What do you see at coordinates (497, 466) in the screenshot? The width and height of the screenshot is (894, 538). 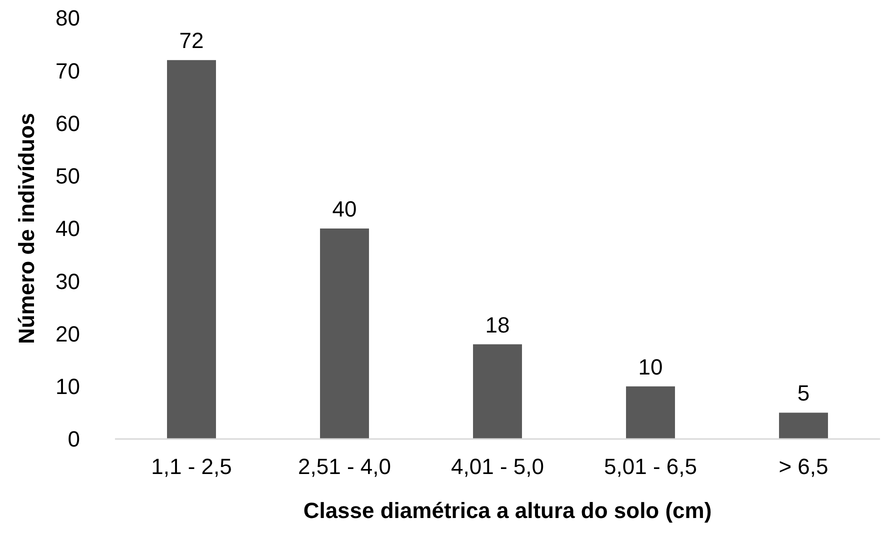 I see `x-tick-label: 4,01 - 5,0` at bounding box center [497, 466].